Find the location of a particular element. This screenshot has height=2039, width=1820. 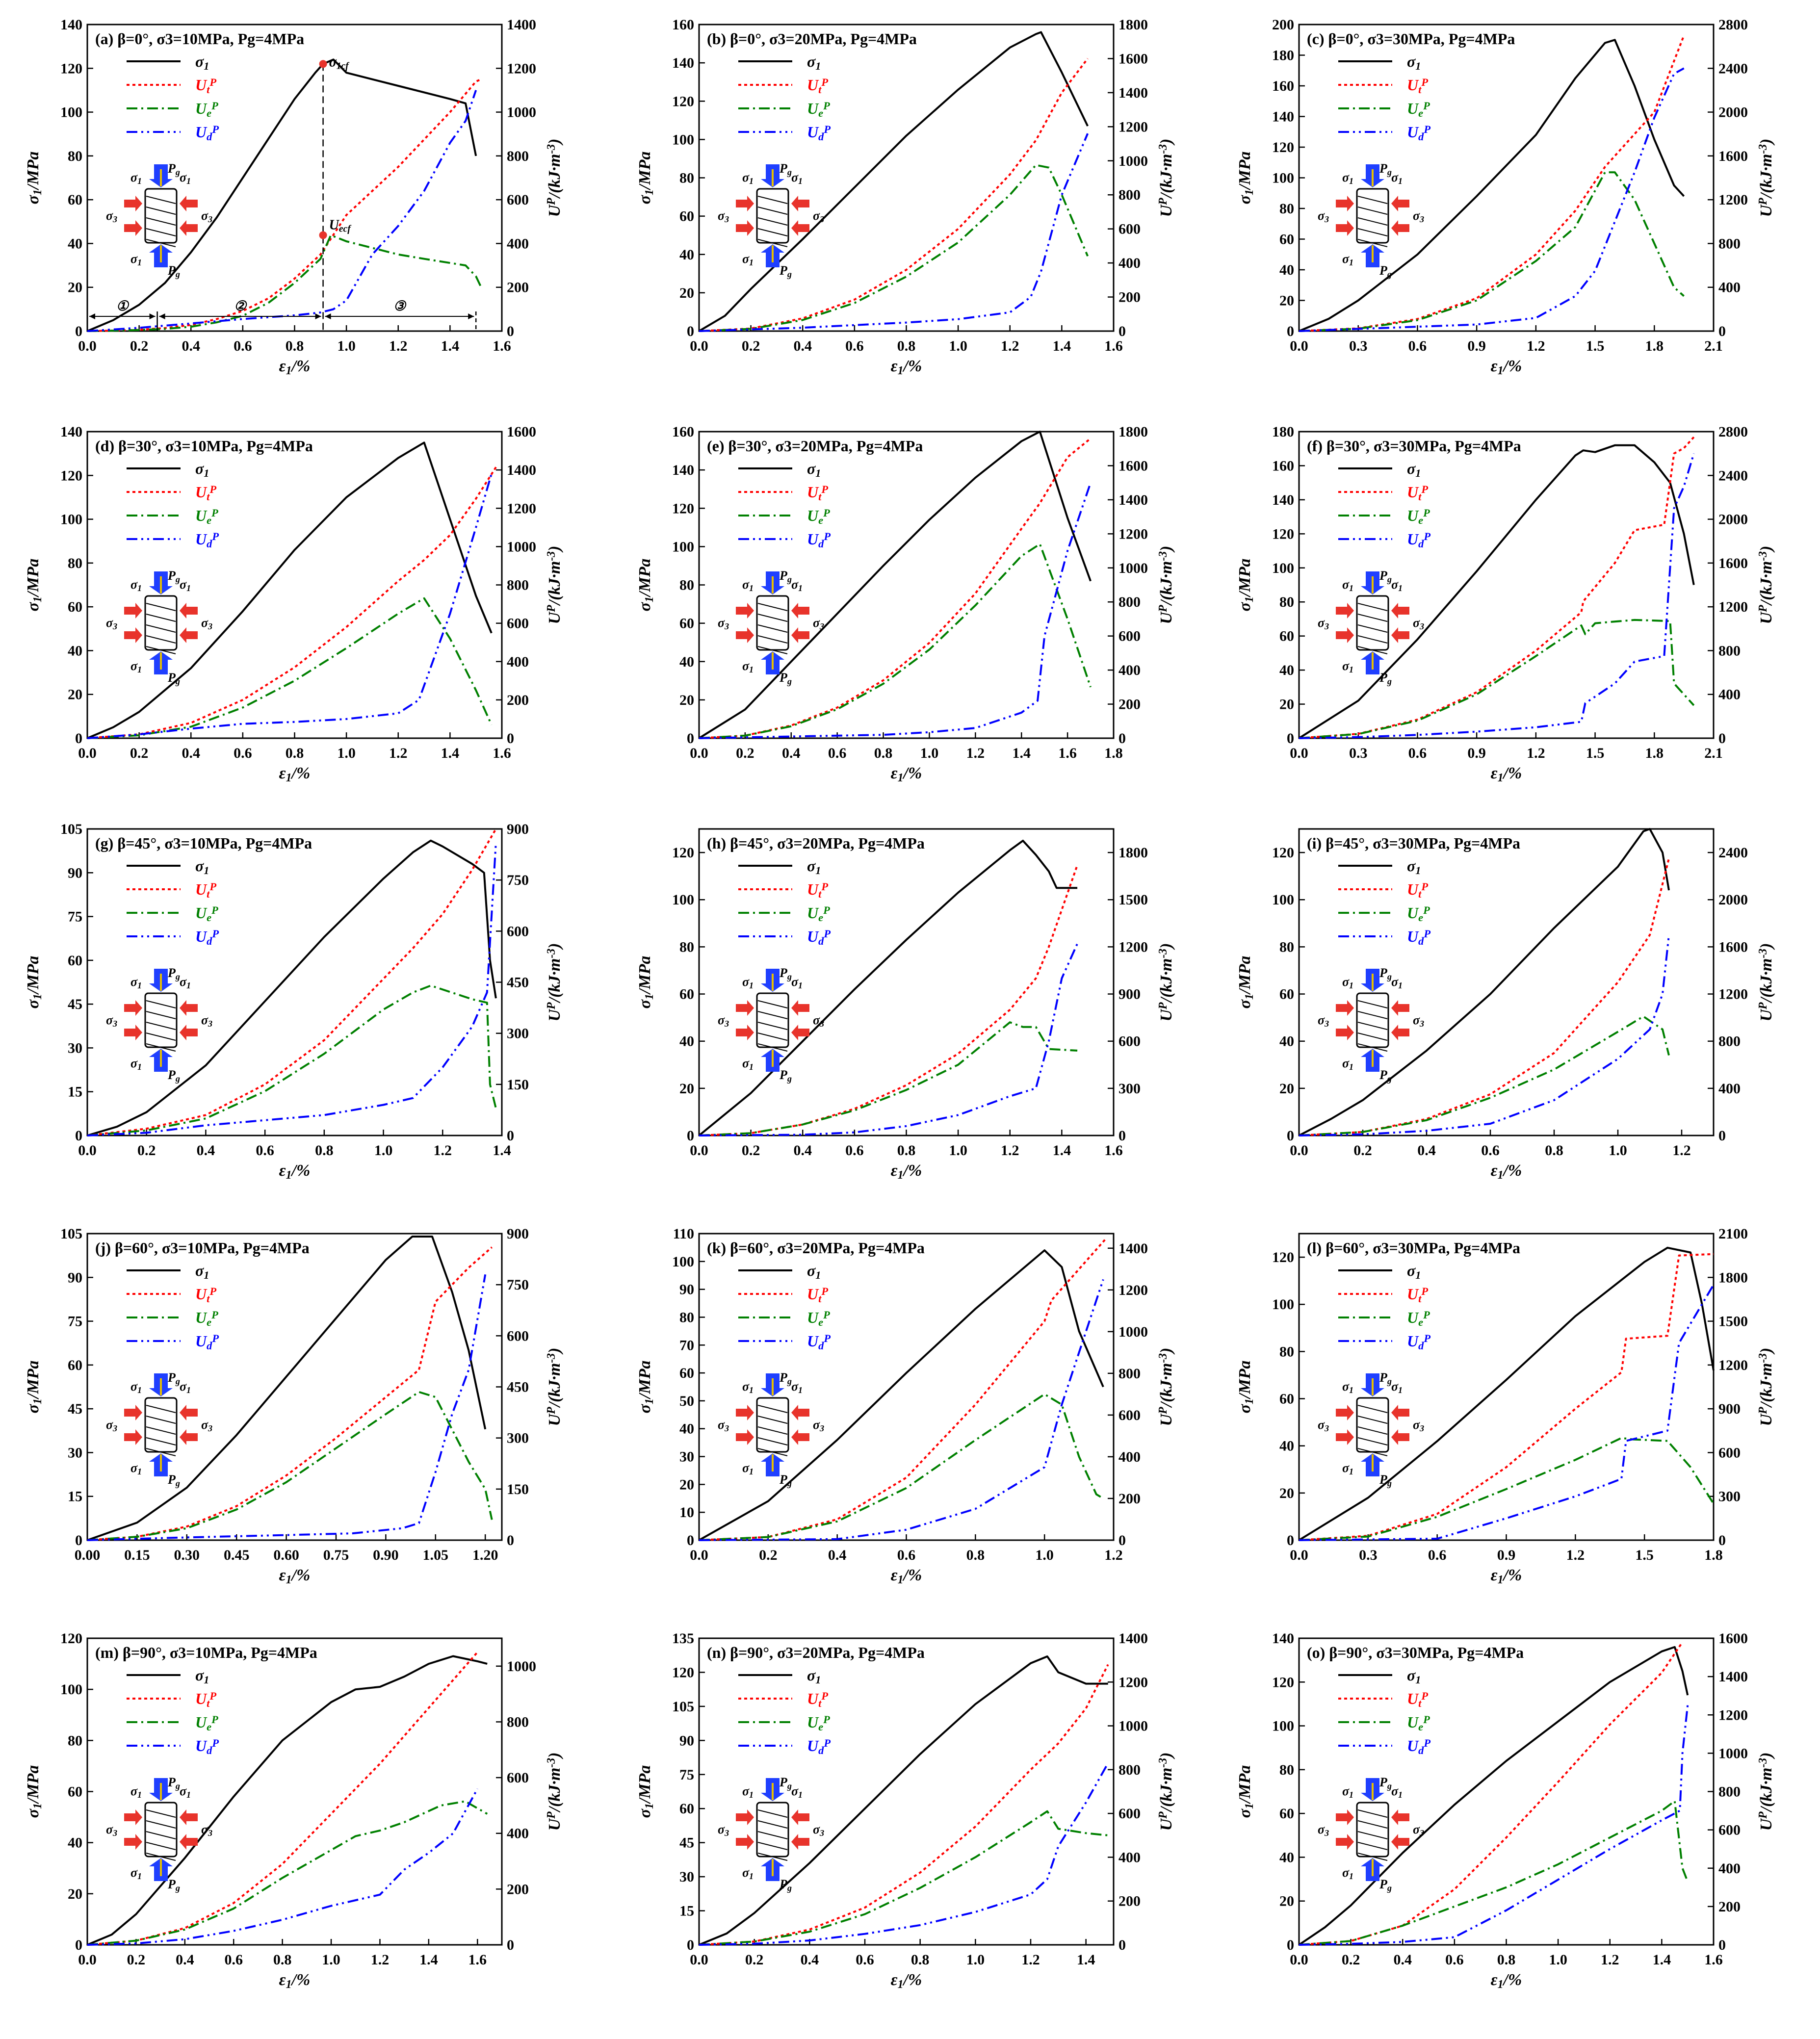

y2-tick-label: 2800 is located at coordinates (1733, 25).